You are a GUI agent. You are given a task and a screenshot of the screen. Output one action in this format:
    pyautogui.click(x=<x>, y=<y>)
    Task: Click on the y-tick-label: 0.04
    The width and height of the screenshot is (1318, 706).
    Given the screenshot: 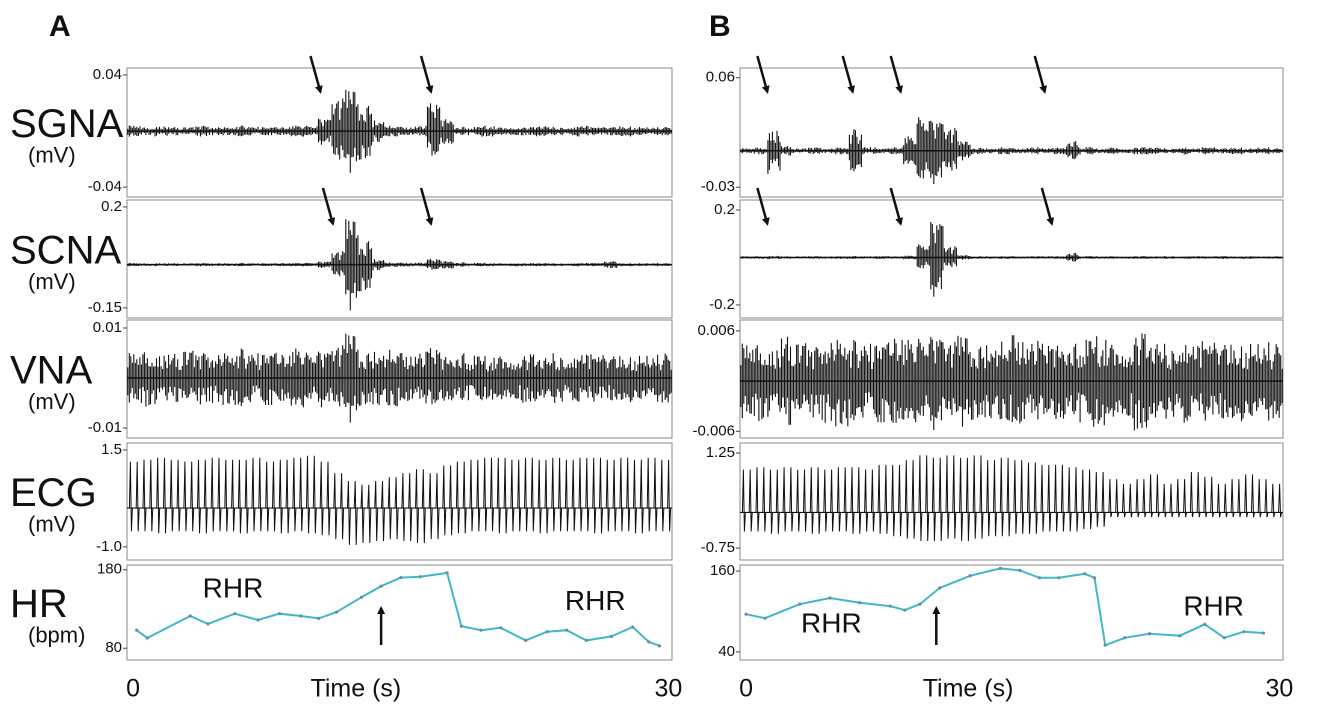 What is the action you would take?
    pyautogui.click(x=107, y=74)
    